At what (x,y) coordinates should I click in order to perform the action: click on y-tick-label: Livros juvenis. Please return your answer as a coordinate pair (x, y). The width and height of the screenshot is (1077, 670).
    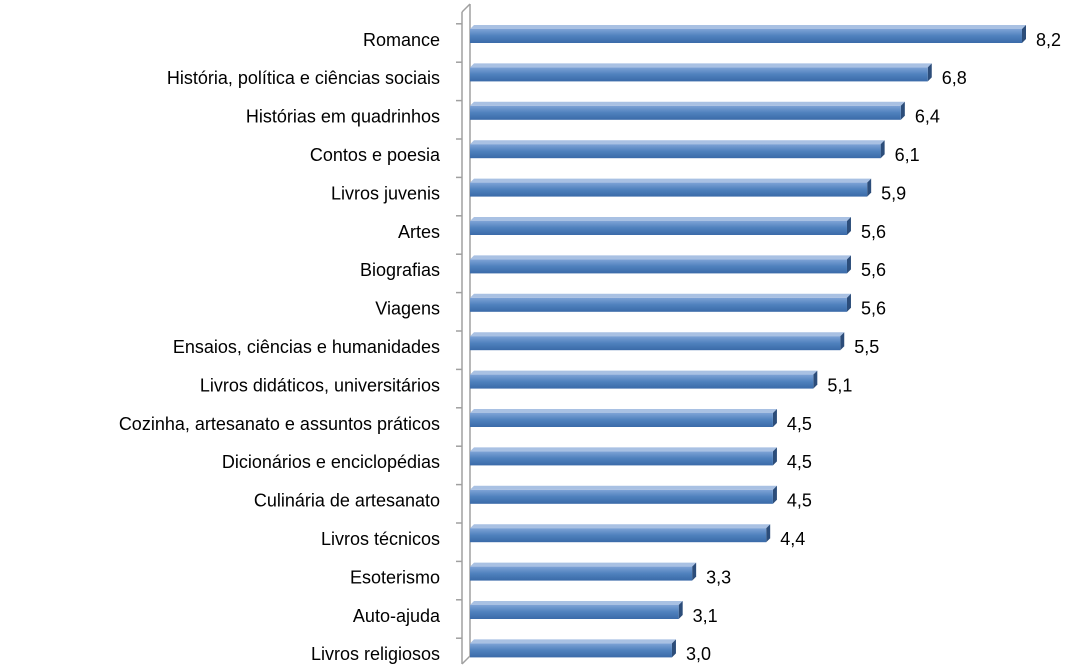
    Looking at the image, I should click on (385, 193).